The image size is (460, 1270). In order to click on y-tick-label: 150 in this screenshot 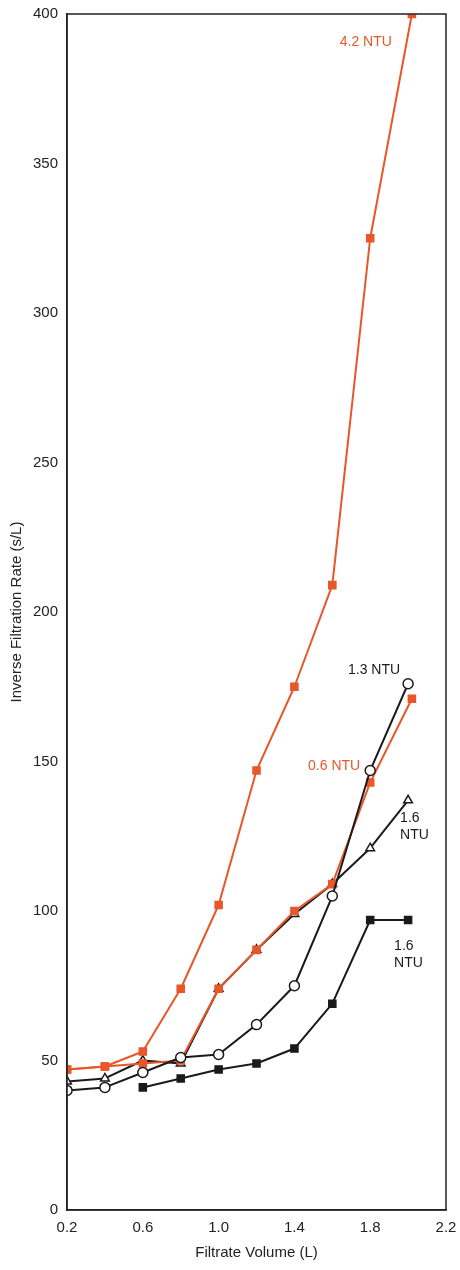, I will do `click(46, 760)`.